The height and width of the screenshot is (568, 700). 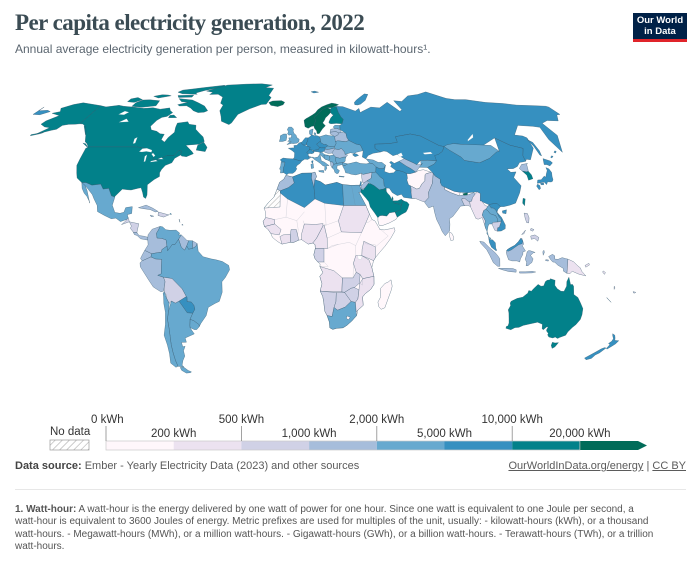 I want to click on svg-text: 20,000 kWh, so click(x=579, y=434).